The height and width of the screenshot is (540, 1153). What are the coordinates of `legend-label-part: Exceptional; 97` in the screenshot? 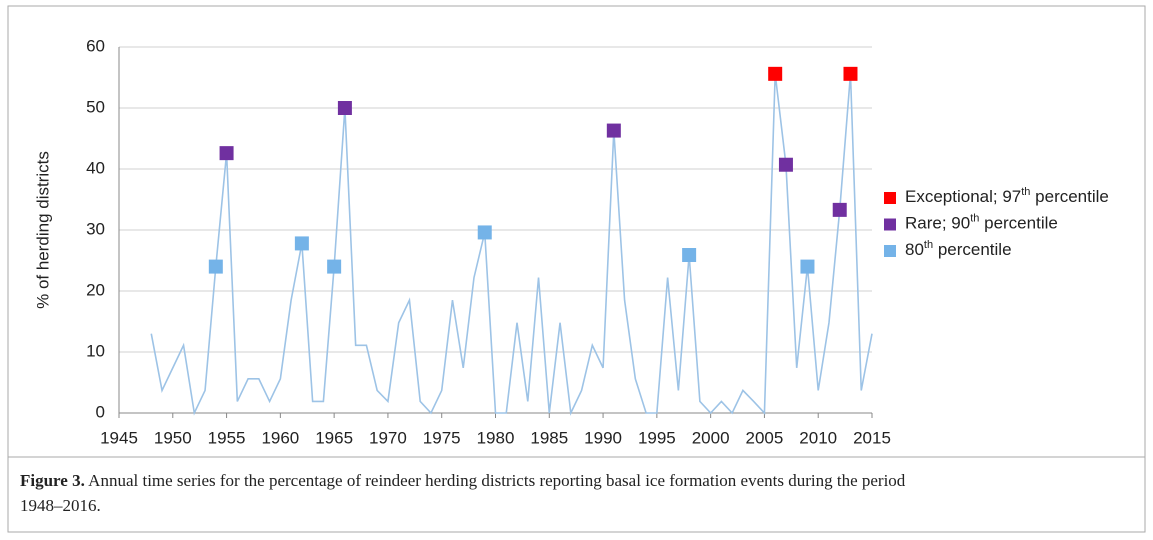 It's located at (963, 196).